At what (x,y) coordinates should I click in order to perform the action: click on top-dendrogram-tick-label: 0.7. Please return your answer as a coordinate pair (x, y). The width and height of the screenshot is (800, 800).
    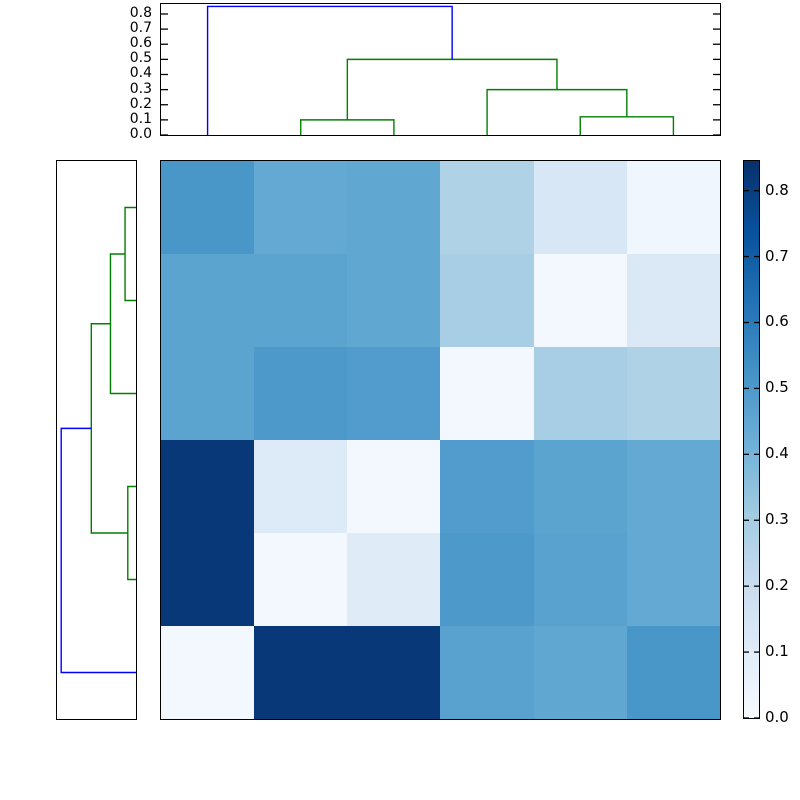
    Looking at the image, I should click on (140, 28).